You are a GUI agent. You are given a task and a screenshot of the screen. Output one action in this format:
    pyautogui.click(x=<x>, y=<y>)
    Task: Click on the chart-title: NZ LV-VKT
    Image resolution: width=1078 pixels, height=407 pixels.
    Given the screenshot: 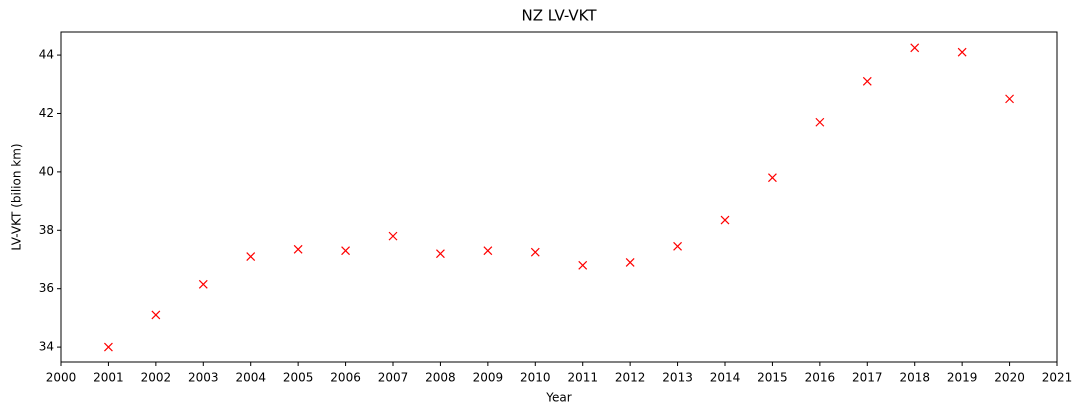 What is the action you would take?
    pyautogui.click(x=560, y=16)
    